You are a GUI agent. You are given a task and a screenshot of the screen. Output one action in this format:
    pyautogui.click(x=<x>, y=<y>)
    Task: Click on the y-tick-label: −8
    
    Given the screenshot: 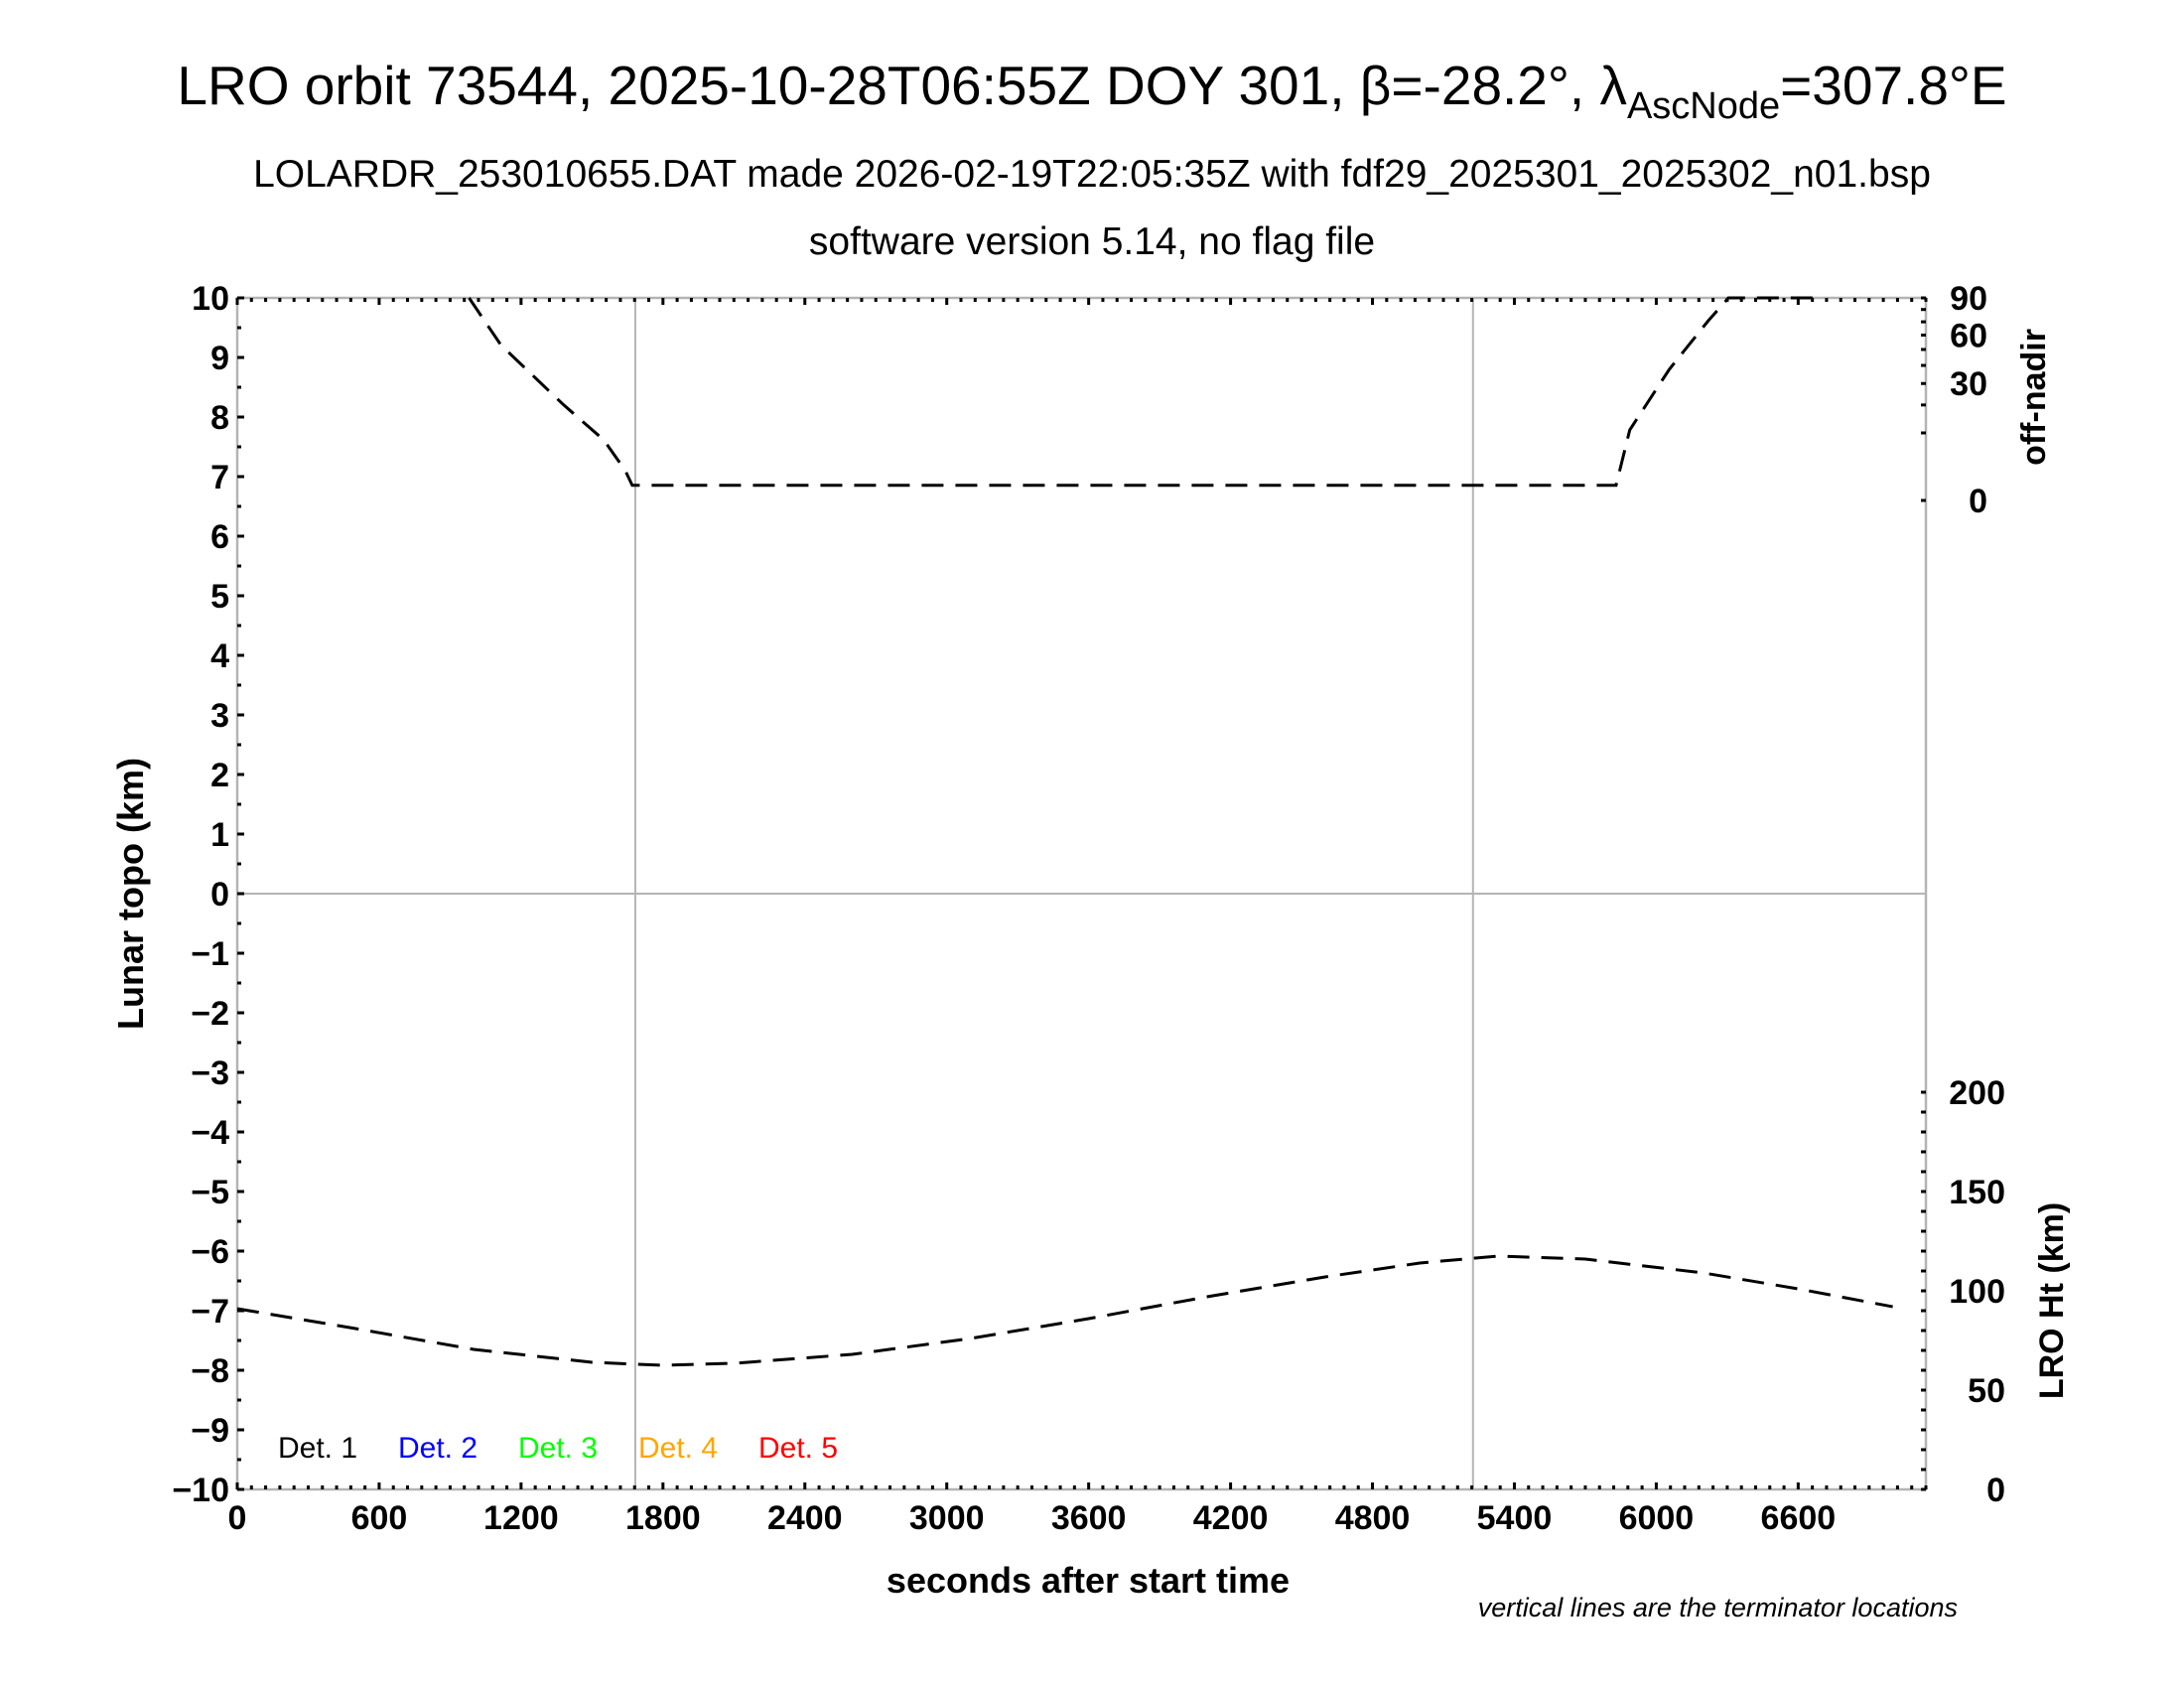 What is the action you would take?
    pyautogui.click(x=210, y=1371)
    